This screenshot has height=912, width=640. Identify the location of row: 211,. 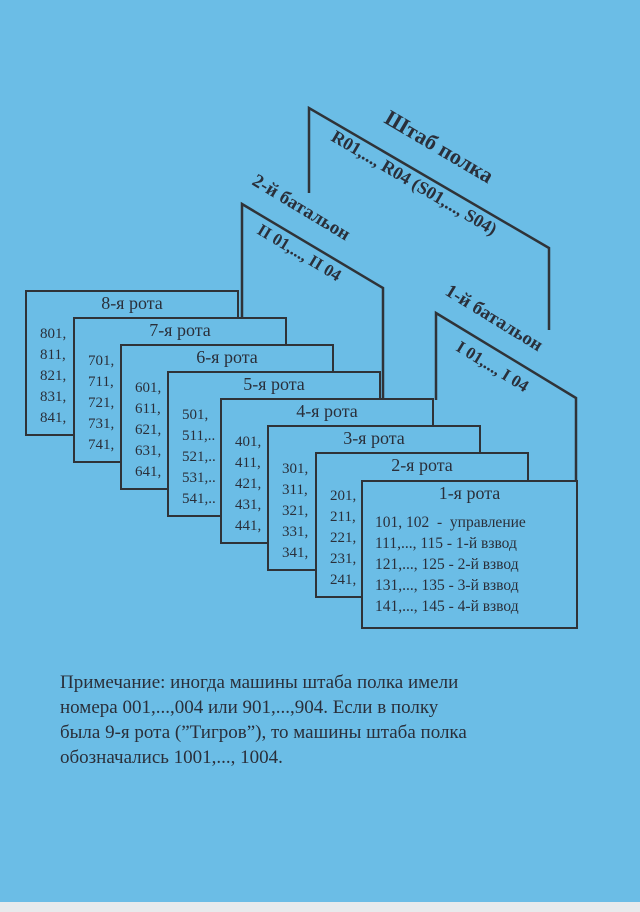
(343, 517).